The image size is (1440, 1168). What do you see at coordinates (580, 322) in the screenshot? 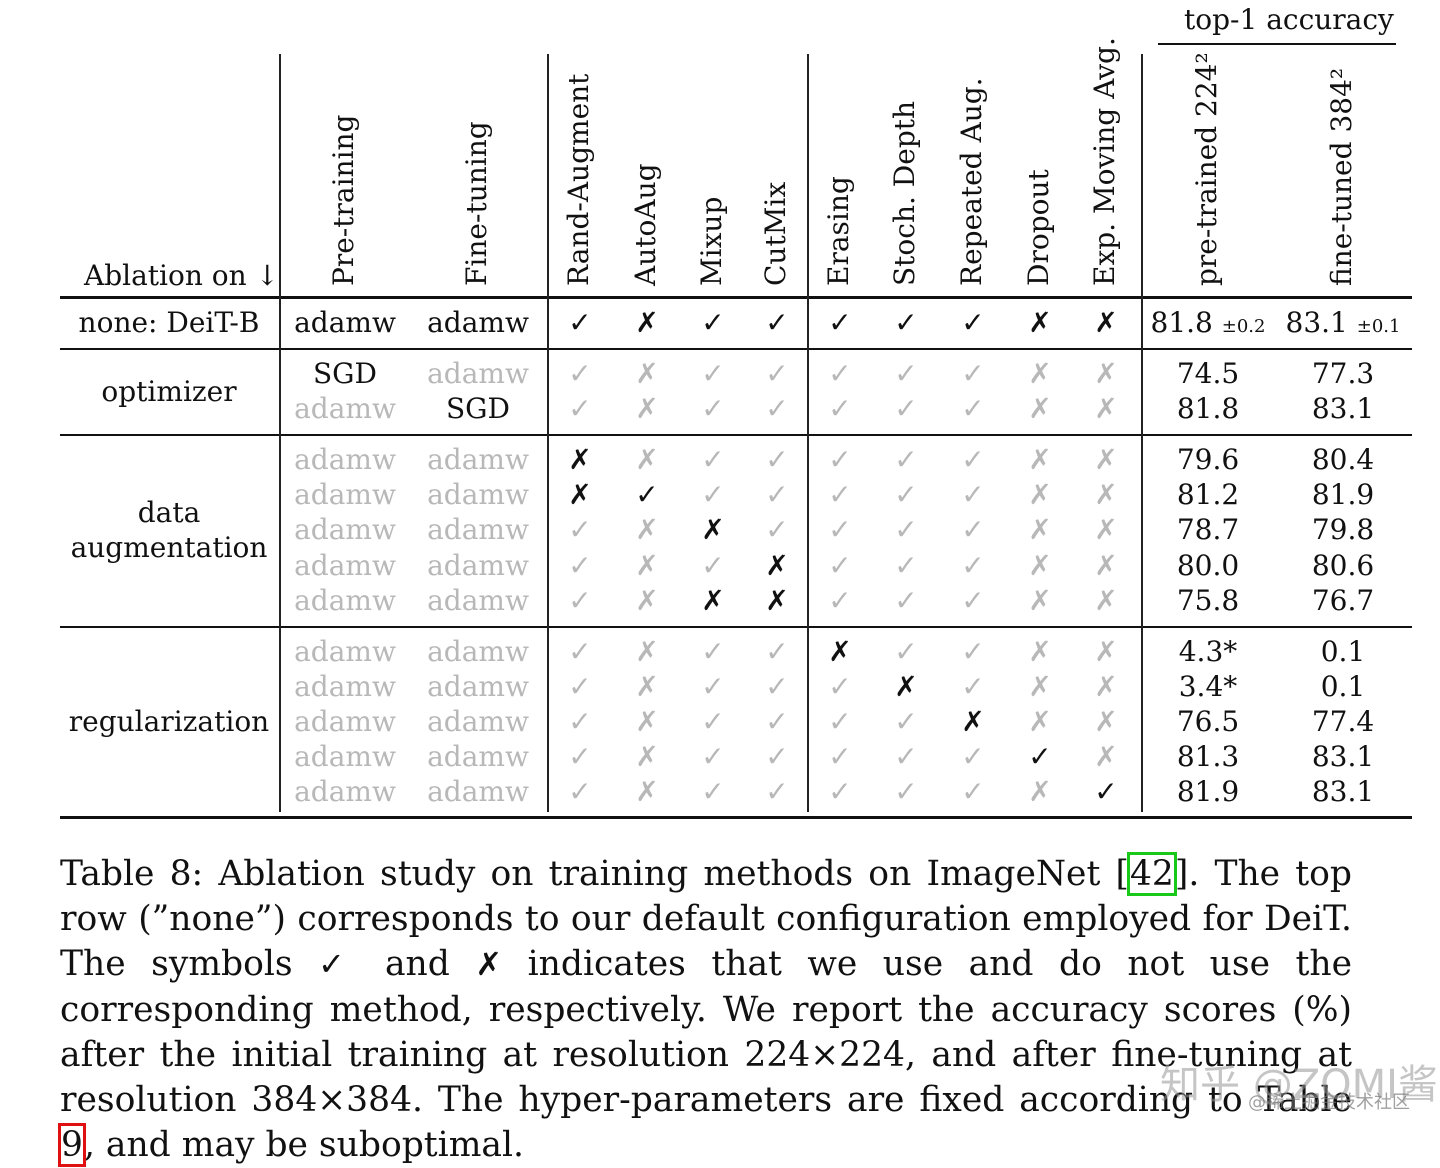
I see `baseline-flag-randaugment: ✓` at bounding box center [580, 322].